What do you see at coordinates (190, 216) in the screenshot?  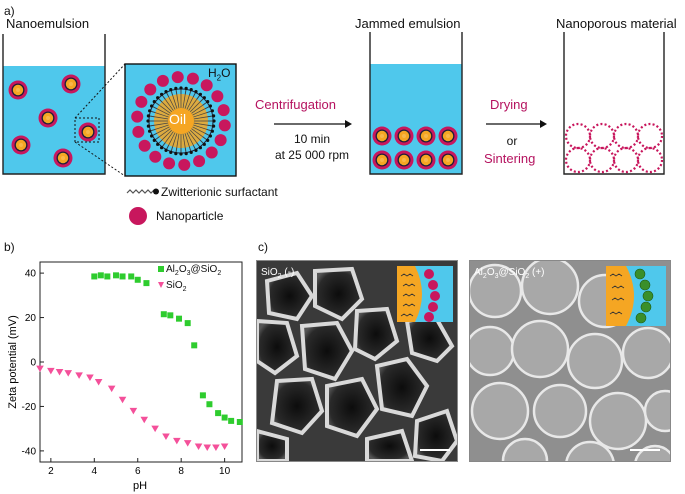 I see `nanoparticle-legend-label: Nanoparticle` at bounding box center [190, 216].